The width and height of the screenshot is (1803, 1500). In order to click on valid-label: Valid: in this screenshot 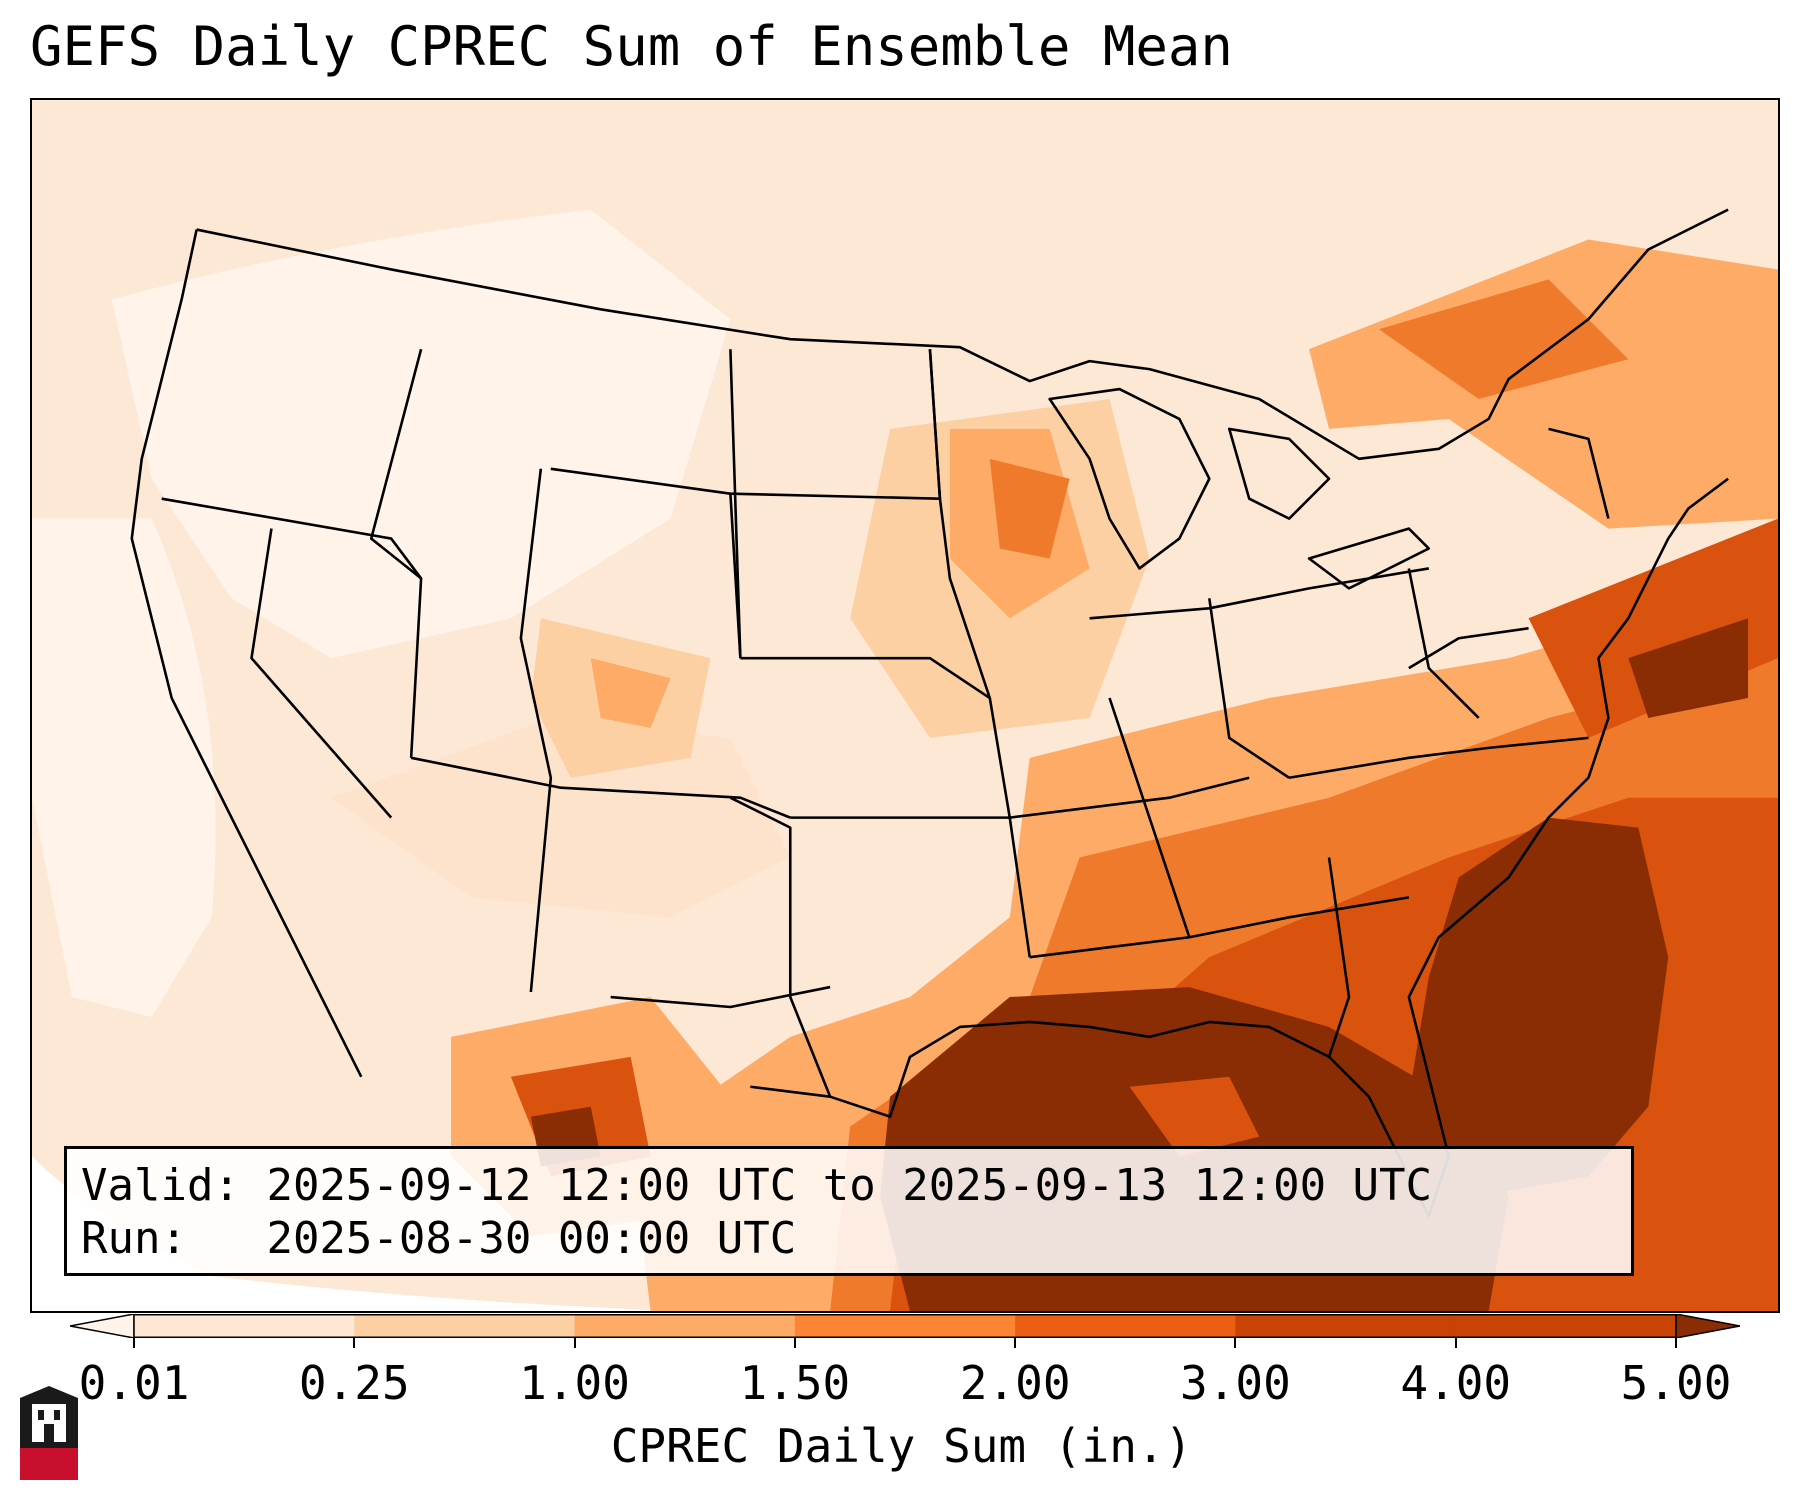, I will do `click(160, 1185)`.